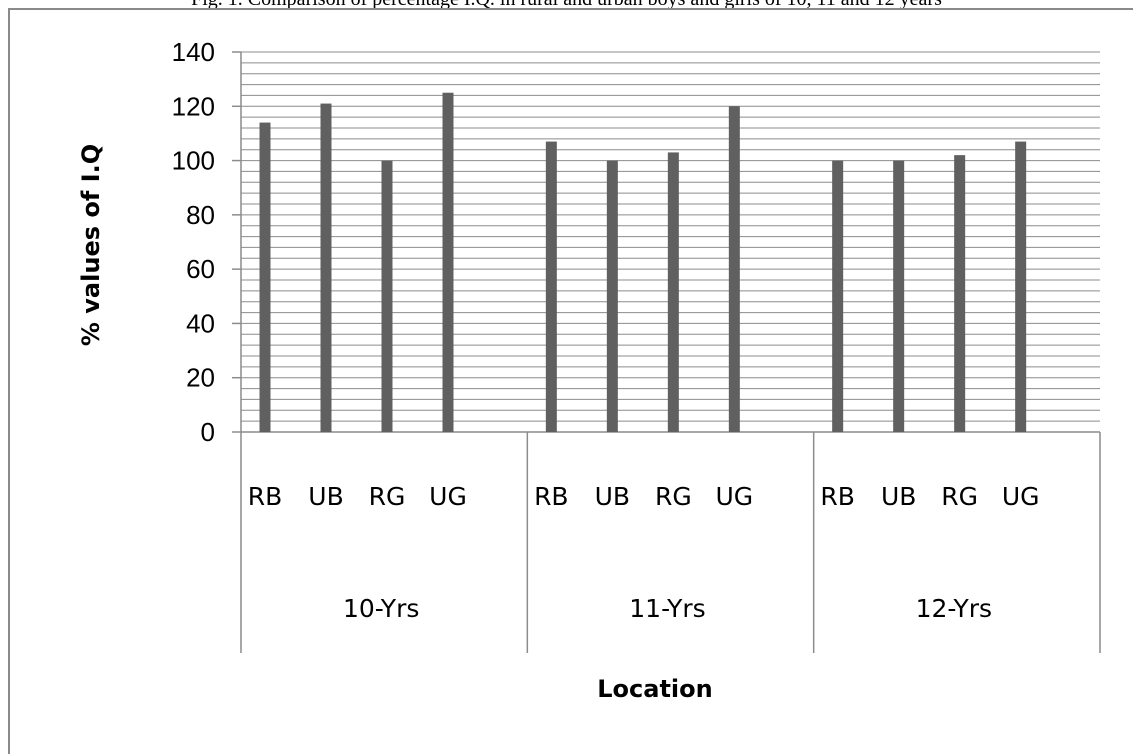  What do you see at coordinates (200, 269) in the screenshot?
I see `y-tick-label: 60` at bounding box center [200, 269].